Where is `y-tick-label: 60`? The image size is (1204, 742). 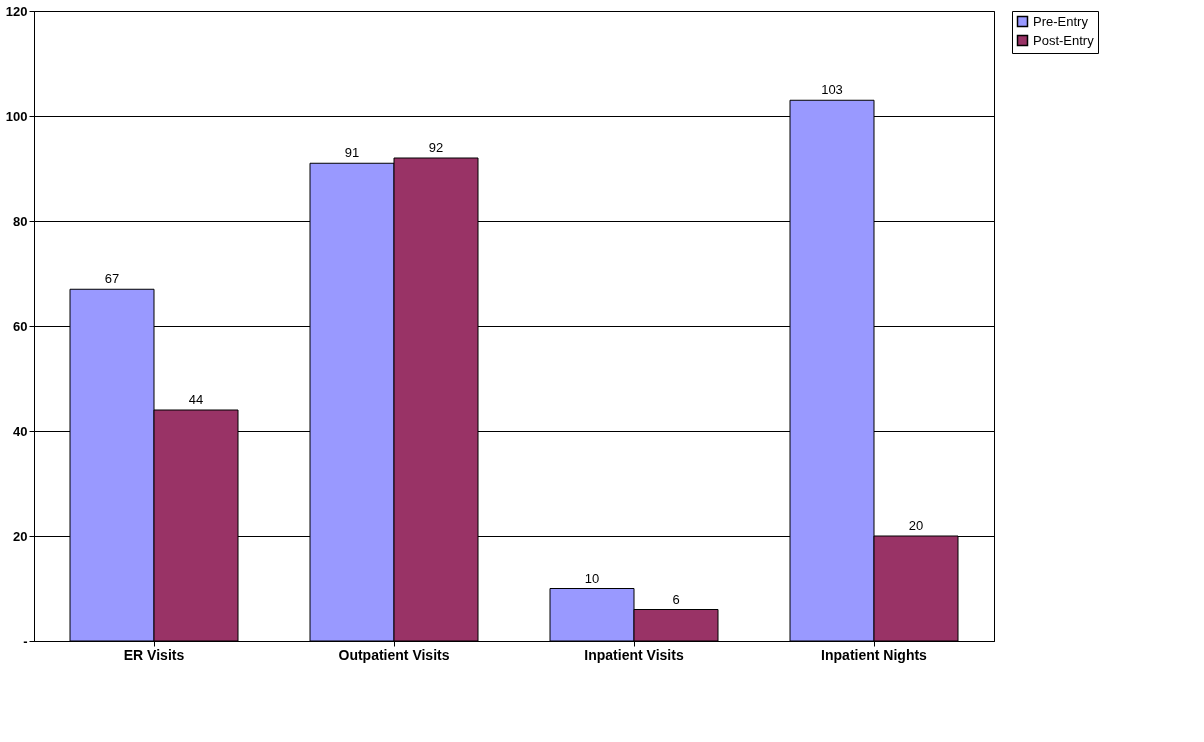
y-tick-label: 60 is located at coordinates (20, 326).